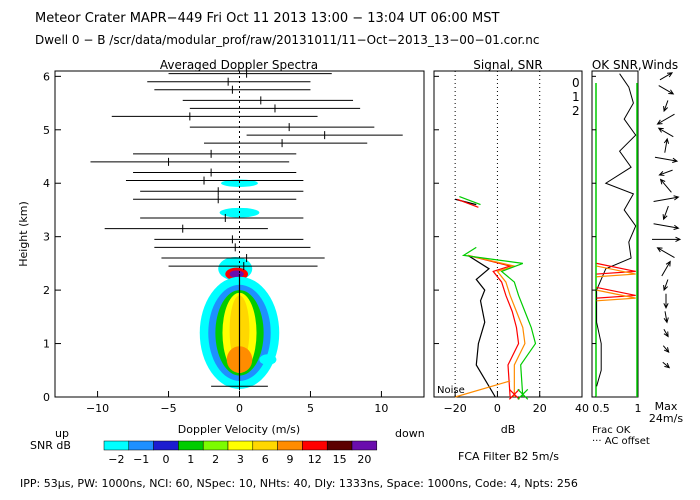 The height and width of the screenshot is (500, 700). What do you see at coordinates (364, 459) in the screenshot?
I see `colorbar-level-10: 20` at bounding box center [364, 459].